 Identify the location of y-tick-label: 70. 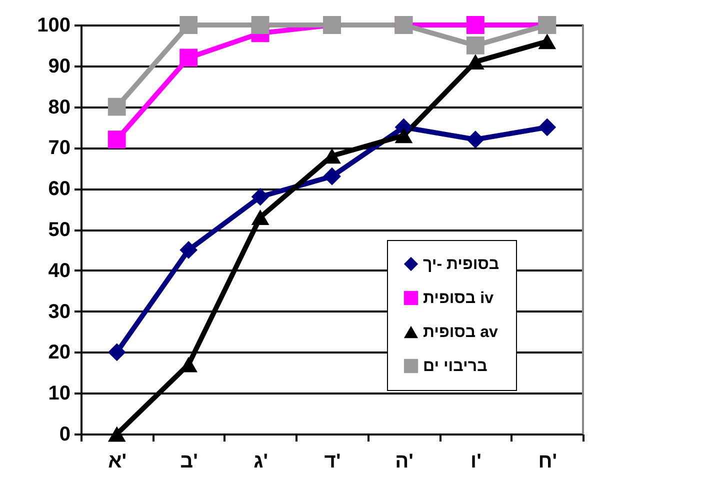
(59, 148).